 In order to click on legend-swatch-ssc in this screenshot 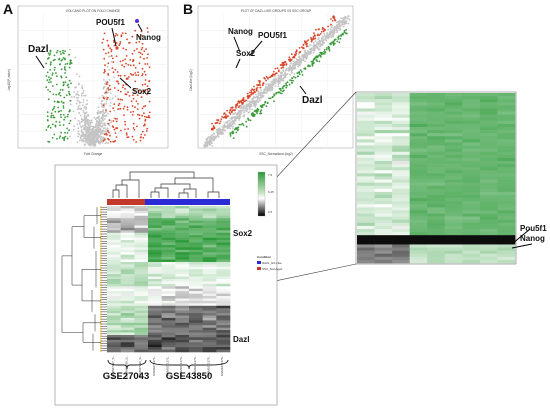, I will do `click(259, 268)`.